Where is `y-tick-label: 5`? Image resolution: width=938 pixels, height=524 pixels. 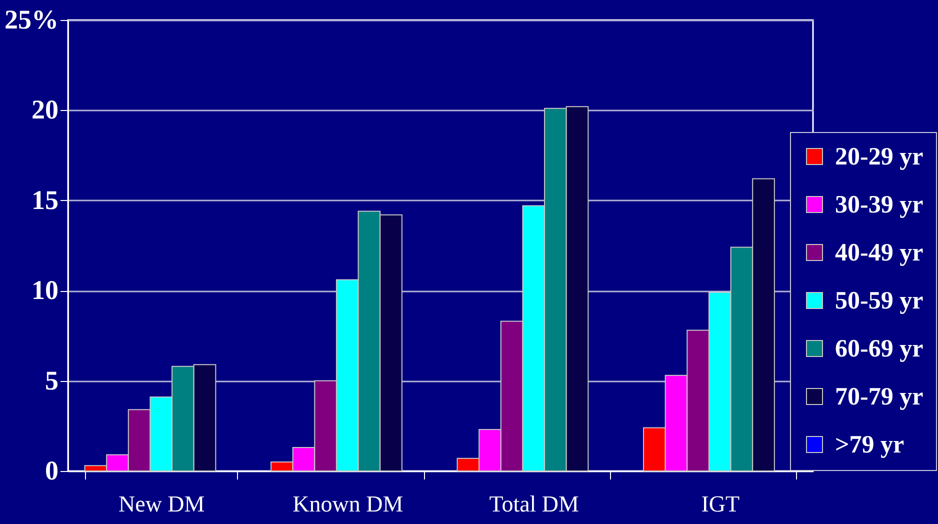 y-tick-label: 5 is located at coordinates (51, 380).